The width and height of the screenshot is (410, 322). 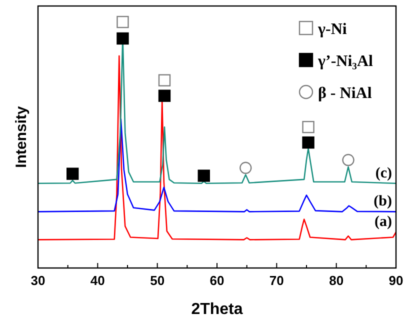 I want to click on series-label: (b), so click(x=383, y=202).